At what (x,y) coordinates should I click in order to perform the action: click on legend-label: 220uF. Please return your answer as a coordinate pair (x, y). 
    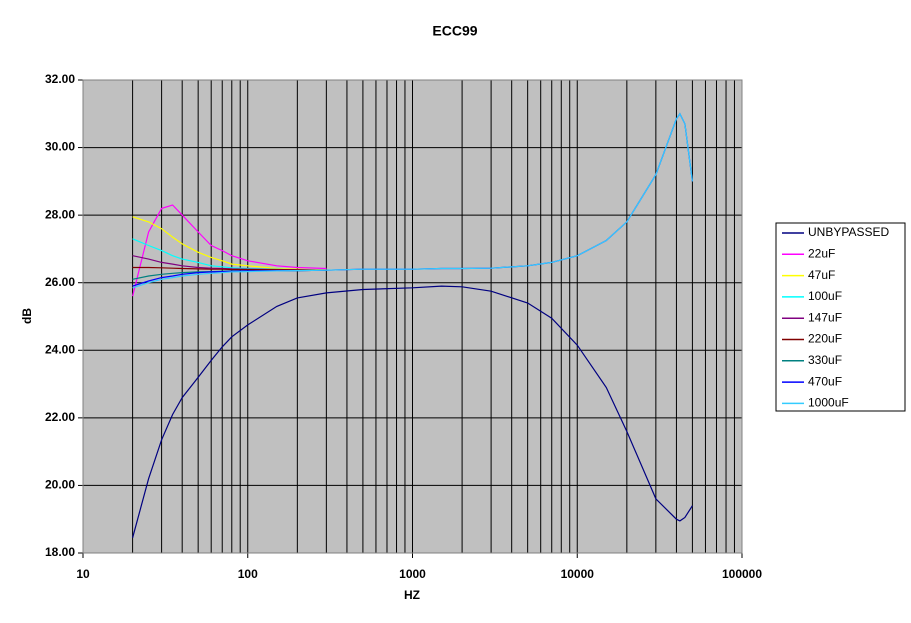
    Looking at the image, I should click on (825, 339).